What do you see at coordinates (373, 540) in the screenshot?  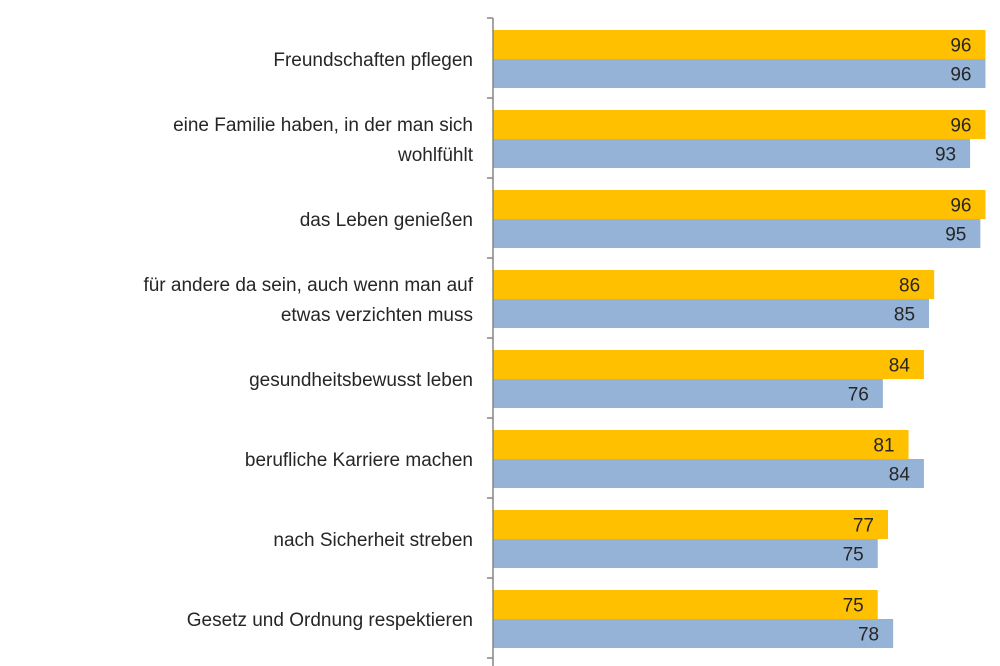 I see `category-label: nach Sicherheit streben` at bounding box center [373, 540].